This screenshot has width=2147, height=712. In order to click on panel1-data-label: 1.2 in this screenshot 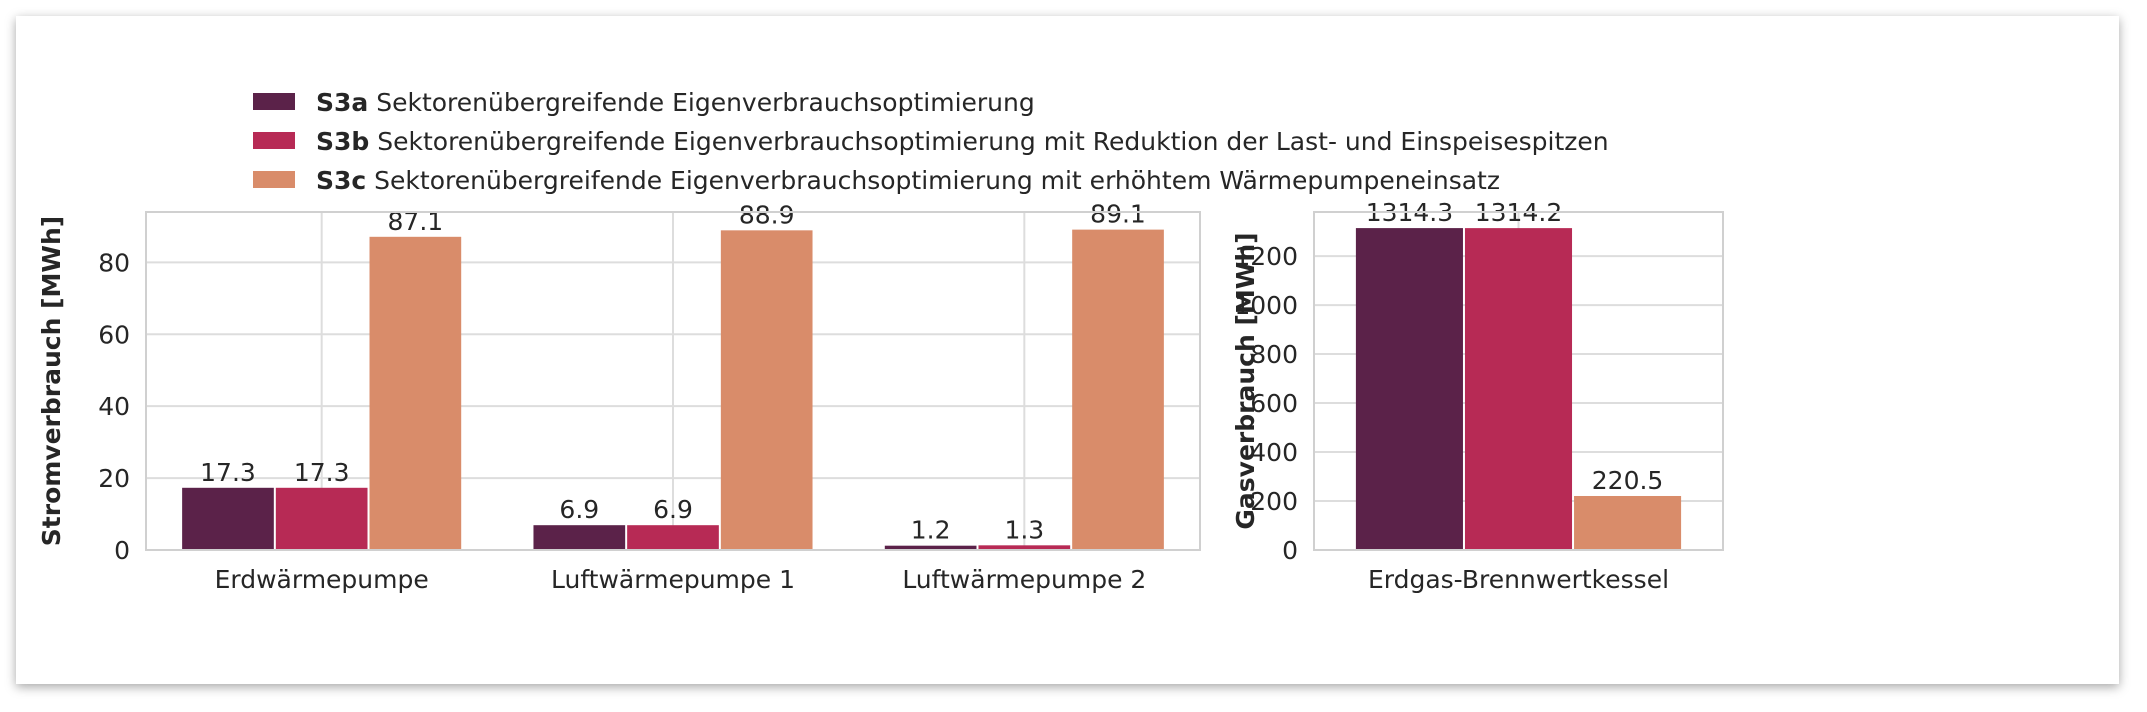, I will do `click(931, 530)`.